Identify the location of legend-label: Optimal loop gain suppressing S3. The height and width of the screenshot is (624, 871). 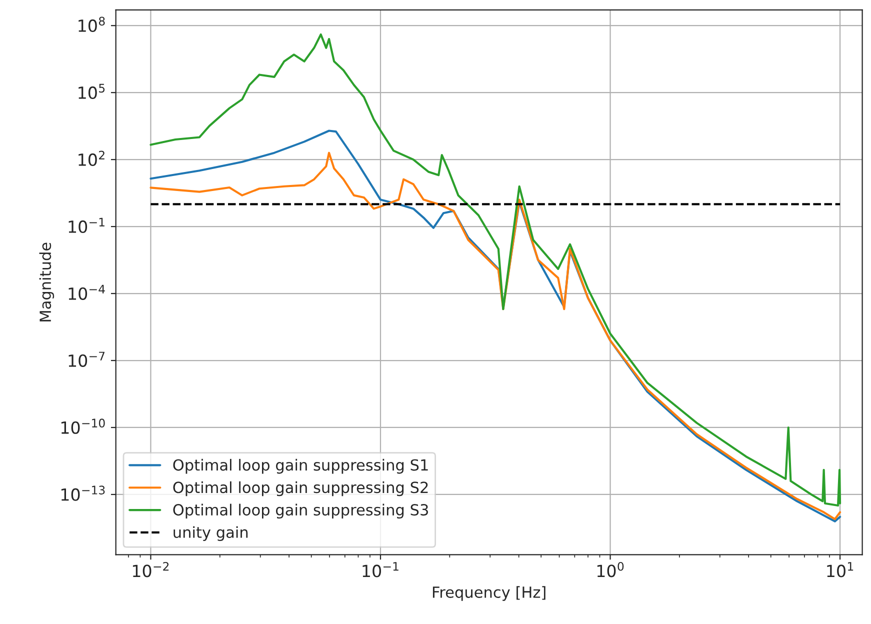
(300, 511).